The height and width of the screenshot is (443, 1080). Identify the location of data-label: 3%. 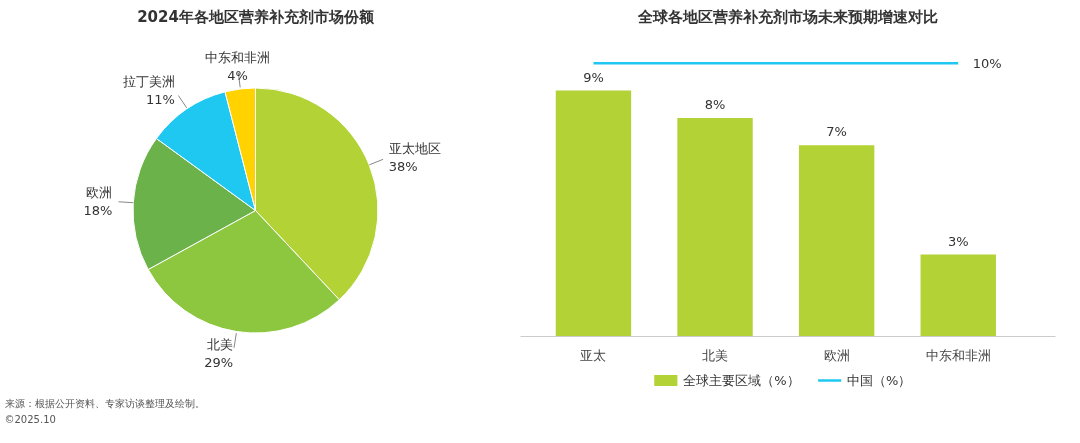
(958, 241).